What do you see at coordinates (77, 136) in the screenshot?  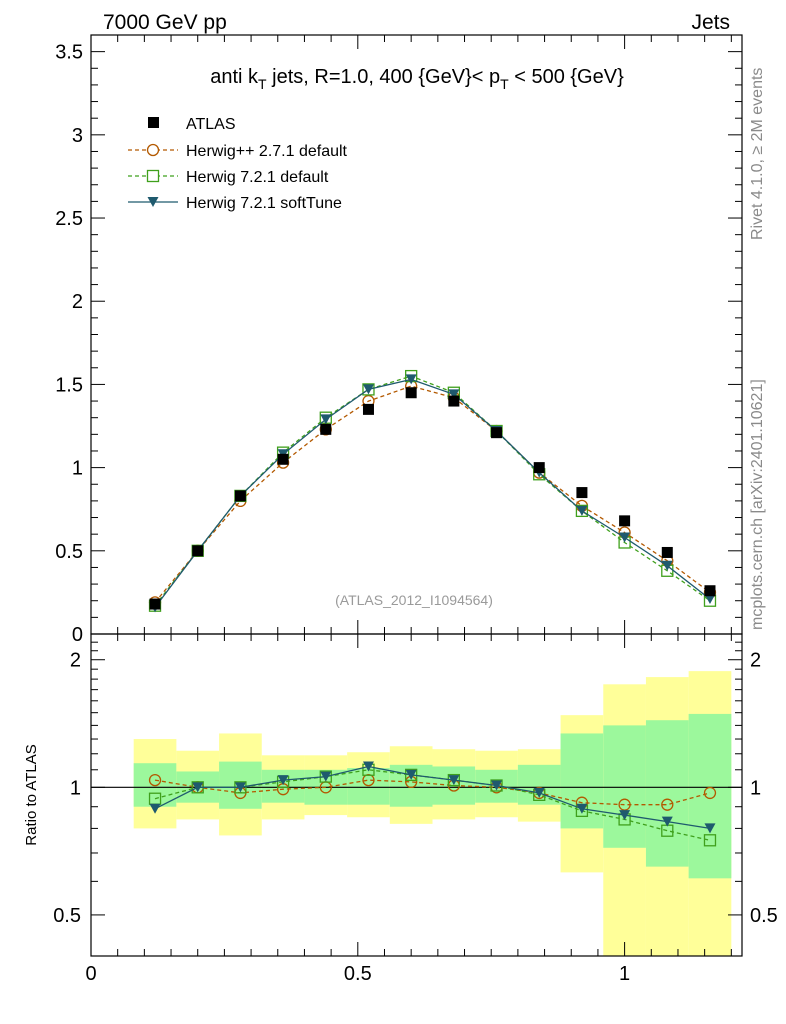 I see `main-ytick-label-6: 3` at bounding box center [77, 136].